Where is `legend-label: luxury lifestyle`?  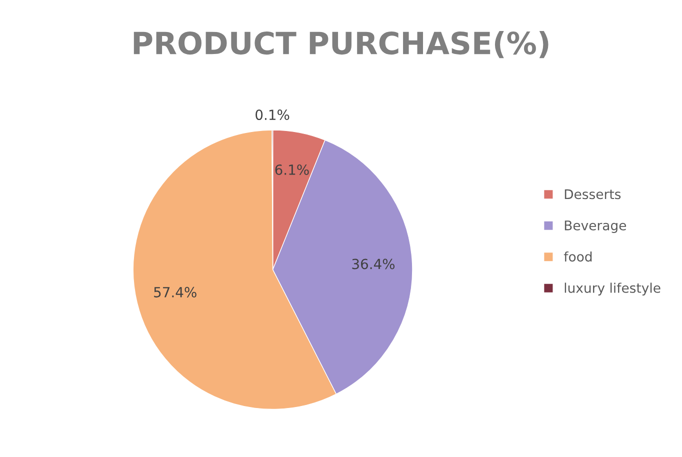 legend-label: luxury lifestyle is located at coordinates (612, 289).